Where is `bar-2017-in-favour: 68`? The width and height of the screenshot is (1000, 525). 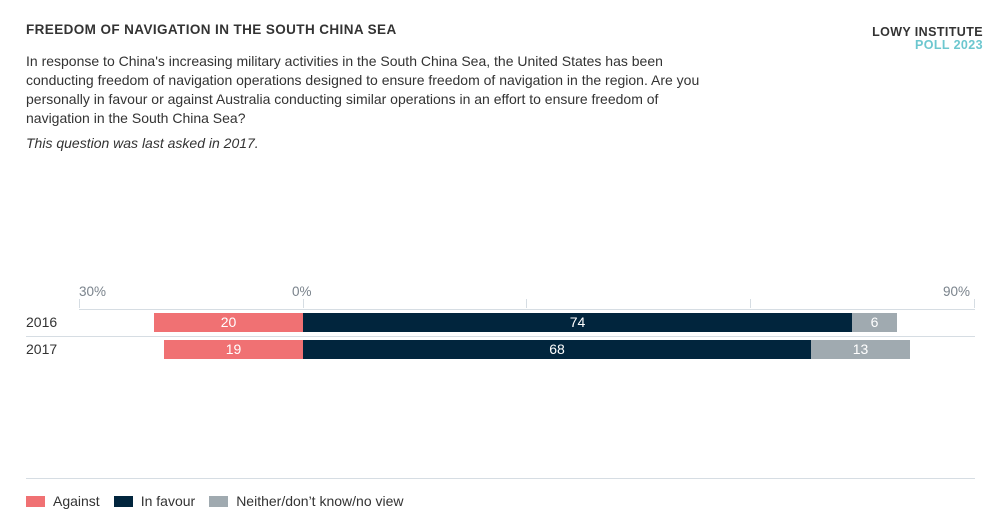
bar-2017-in-favour: 68 is located at coordinates (557, 349).